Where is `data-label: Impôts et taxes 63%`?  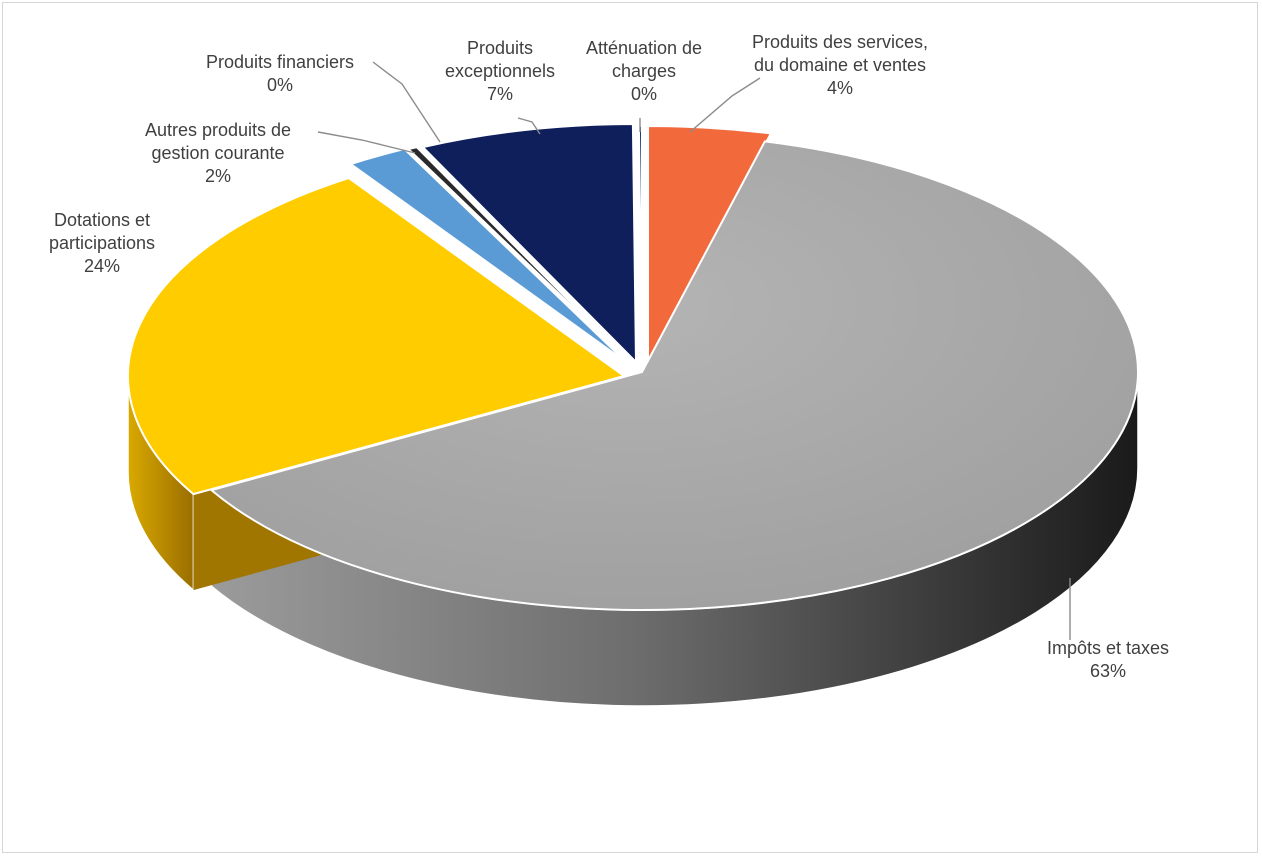 data-label: Impôts et taxes 63% is located at coordinates (1108, 659).